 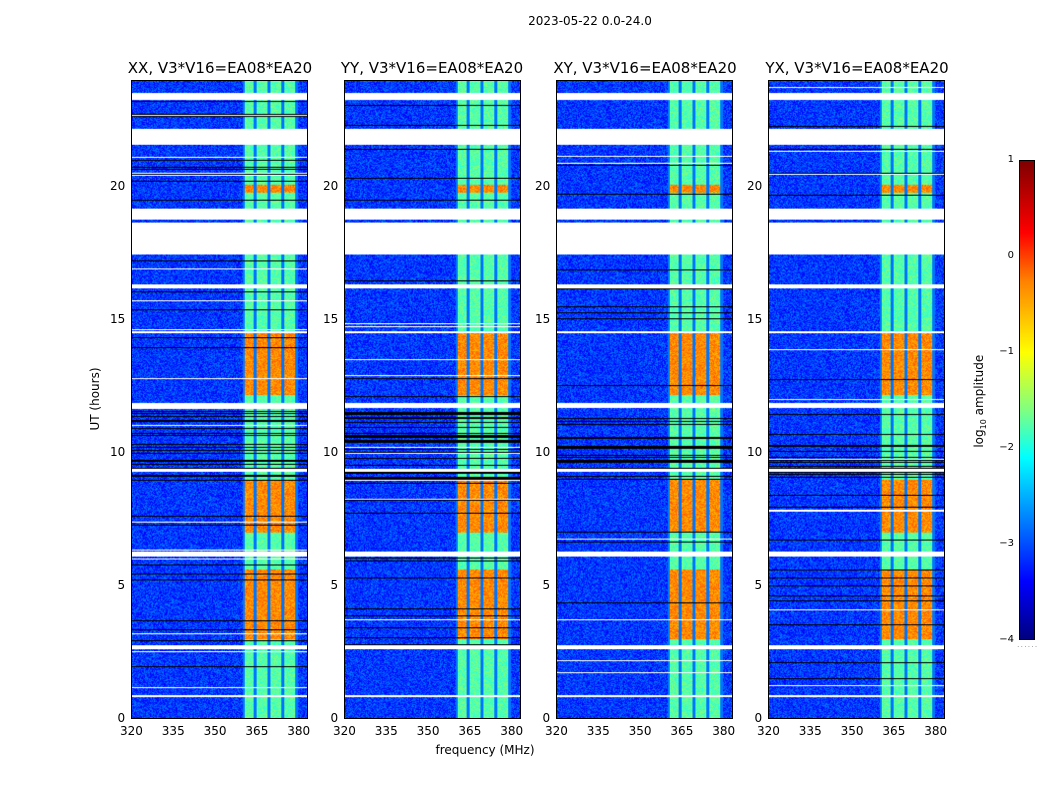 I want to click on waterfall-panel-xy, so click(x=644, y=399).